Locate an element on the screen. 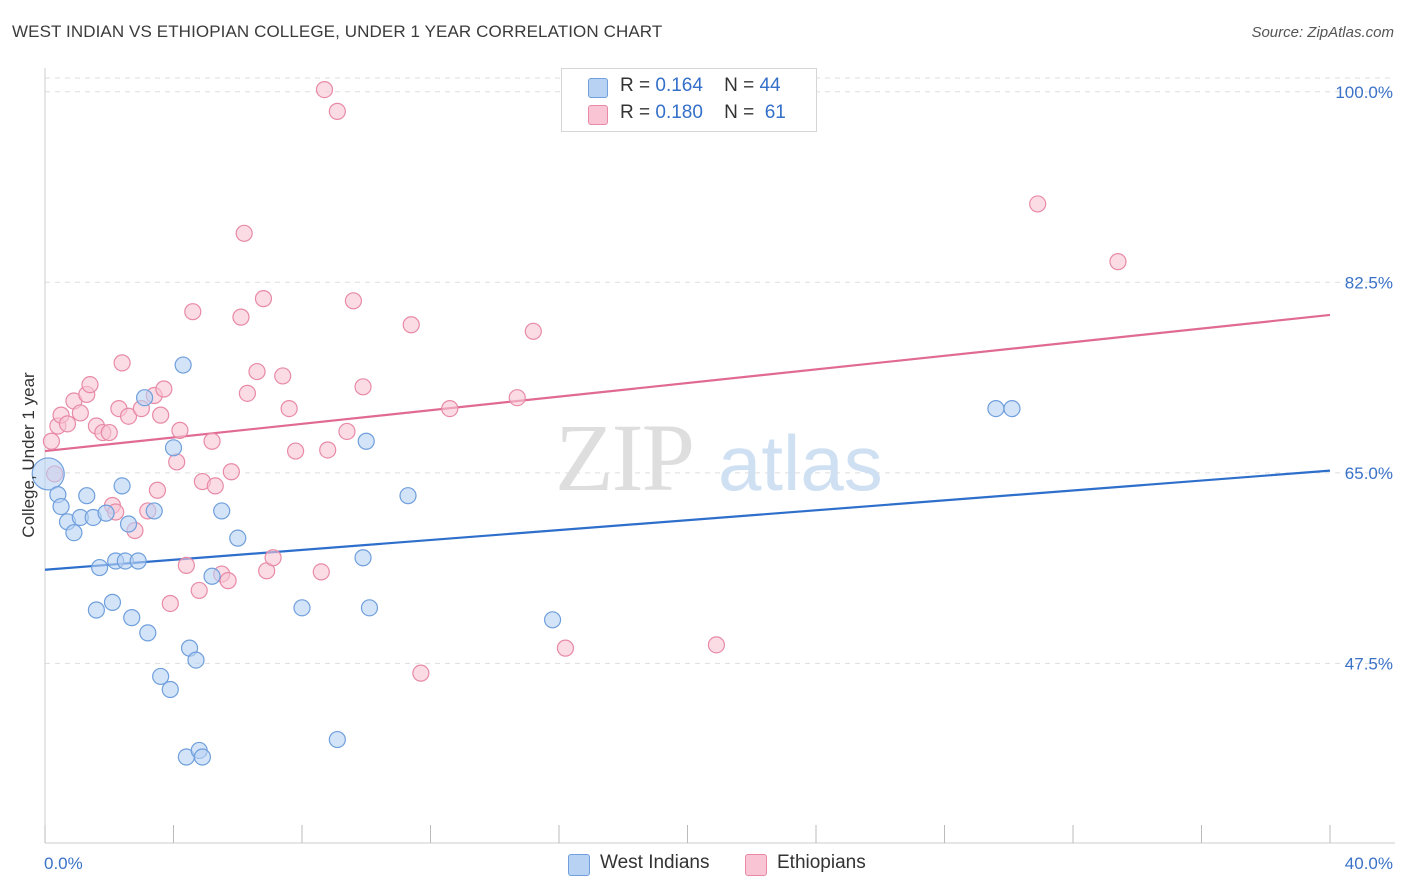 Image resolution: width=1406 pixels, height=892 pixels. source-label: Source: ZipAtlas.com is located at coordinates (1322, 32).